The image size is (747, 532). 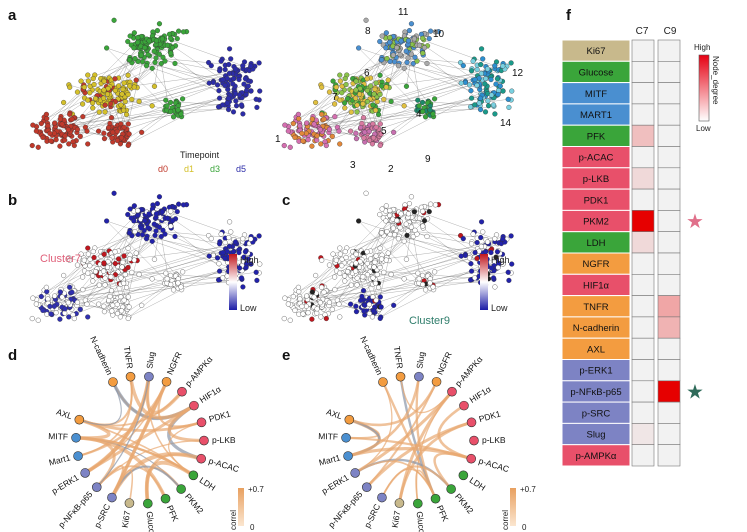 What do you see at coordinates (286, 200) in the screenshot?
I see `panel-letter-c: c` at bounding box center [286, 200].